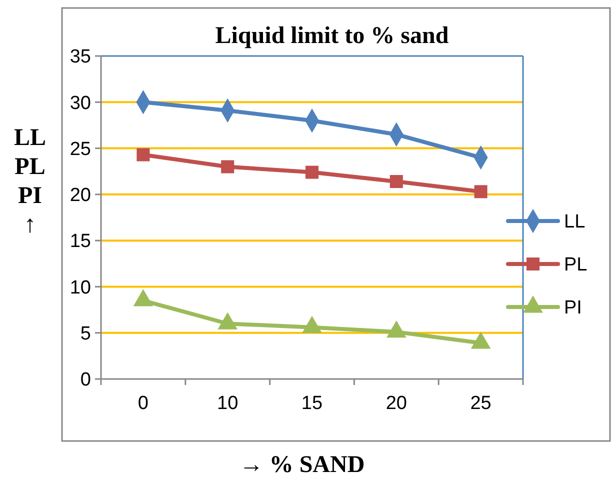 The width and height of the screenshot is (615, 479). Describe the element at coordinates (80, 287) in the screenshot. I see `y-tick-label: 10` at that location.